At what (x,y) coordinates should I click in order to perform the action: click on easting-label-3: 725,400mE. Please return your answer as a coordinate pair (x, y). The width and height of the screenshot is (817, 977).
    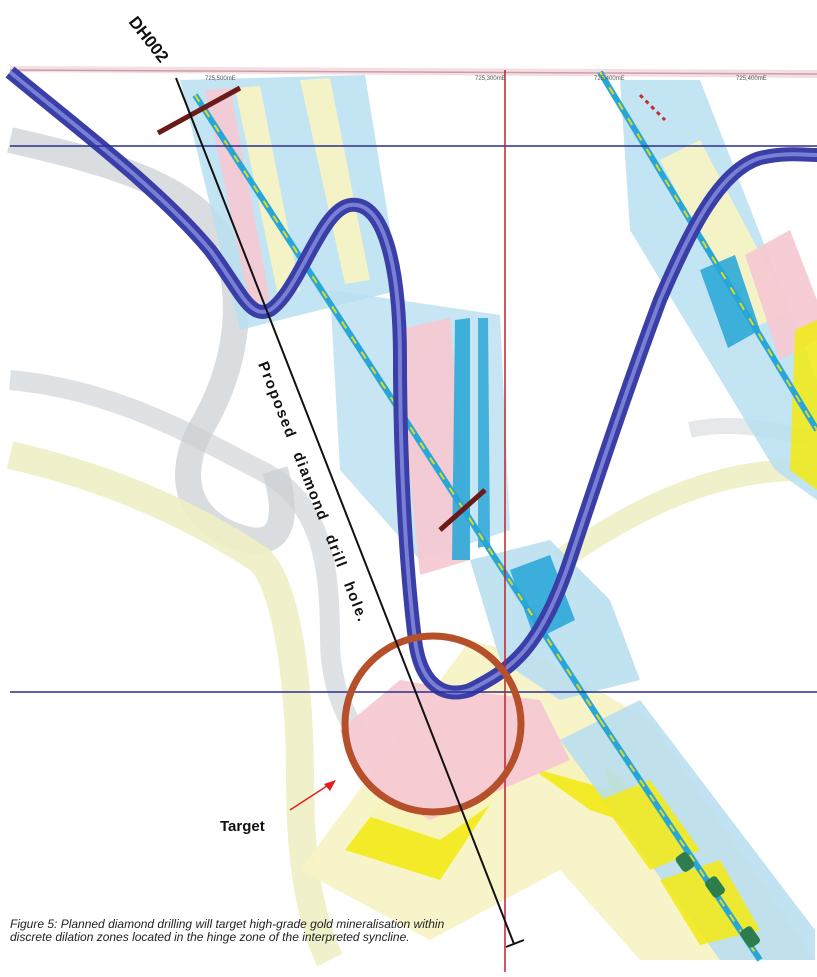
    Looking at the image, I should click on (609, 79).